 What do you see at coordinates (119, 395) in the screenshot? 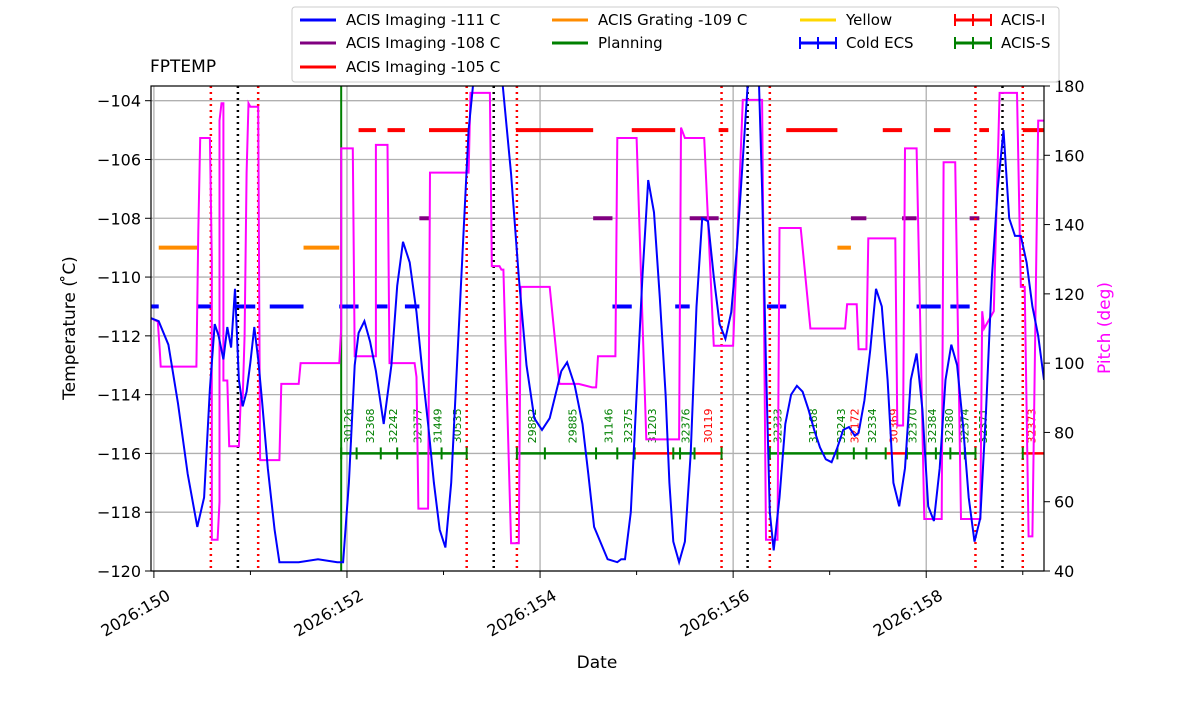
I see `y-tick-label-5: −114` at bounding box center [119, 395].